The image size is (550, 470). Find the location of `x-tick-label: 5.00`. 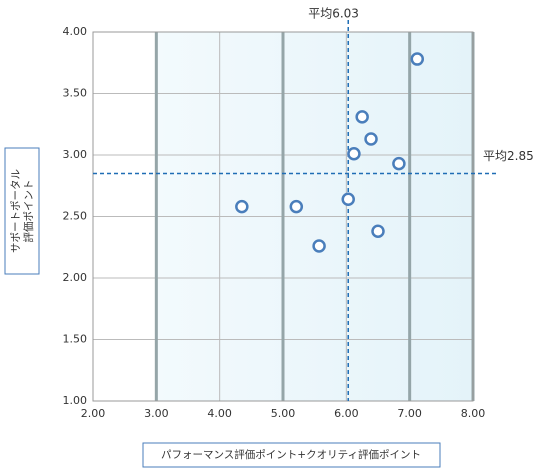

x-tick-label: 5.00 is located at coordinates (283, 413).